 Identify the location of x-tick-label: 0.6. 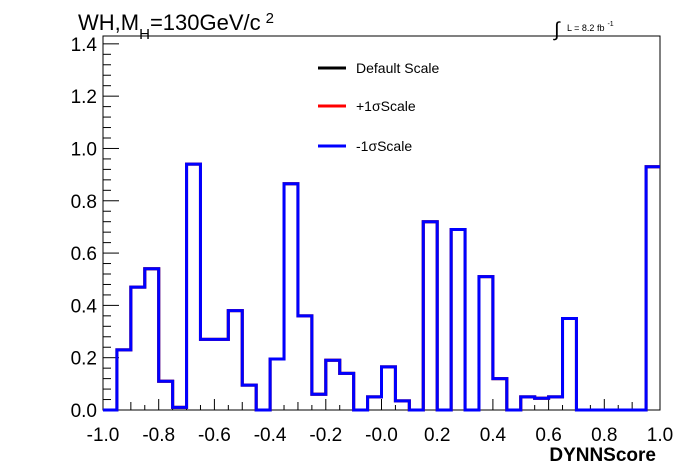
(548, 435).